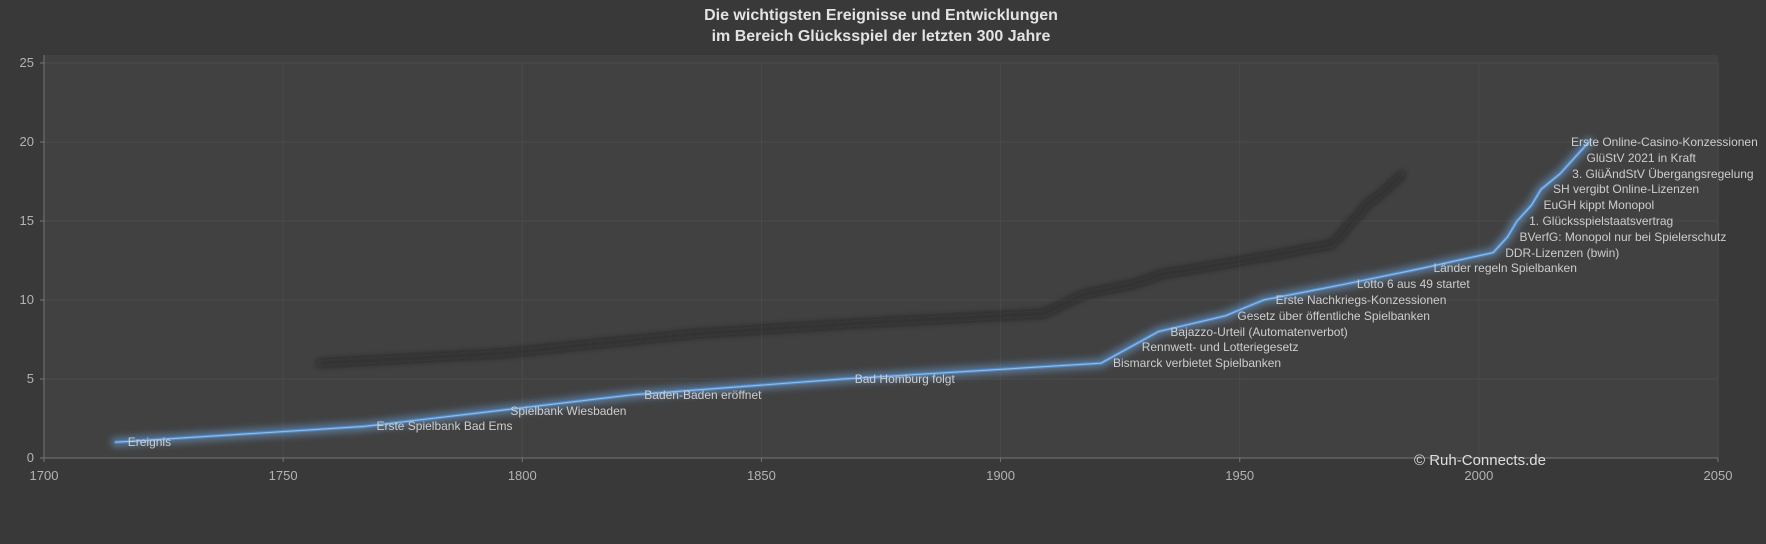  Describe the element at coordinates (1663, 173) in the screenshot. I see `event-label: 3. GlüÄndStV Übergangsregelung` at that location.